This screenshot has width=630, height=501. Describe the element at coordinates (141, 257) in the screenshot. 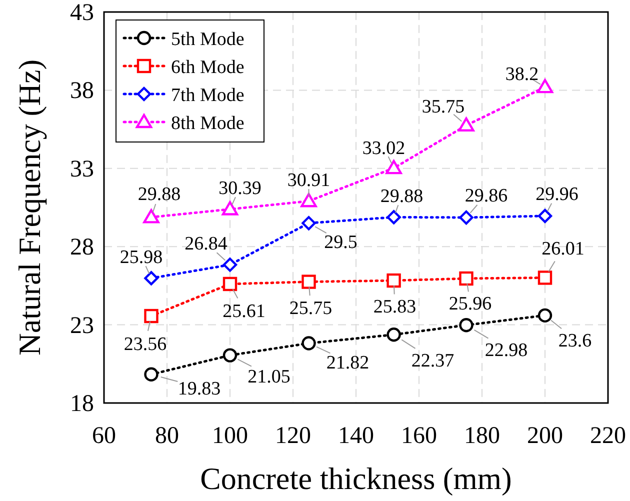

I see `data-label: 25.98` at that location.